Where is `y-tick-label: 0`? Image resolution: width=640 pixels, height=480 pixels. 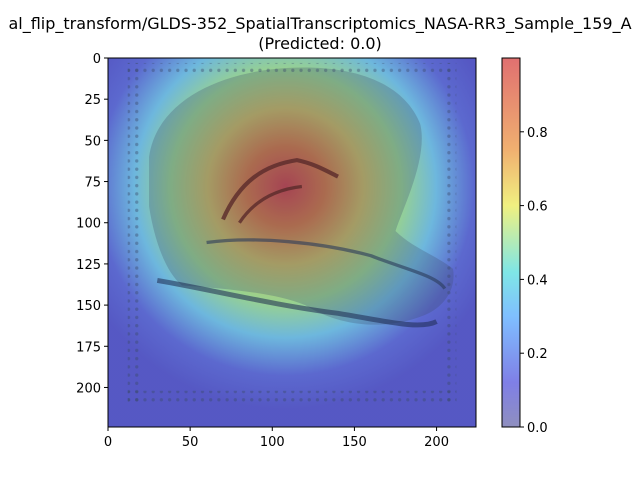 y-tick-label: 0 is located at coordinates (97, 59).